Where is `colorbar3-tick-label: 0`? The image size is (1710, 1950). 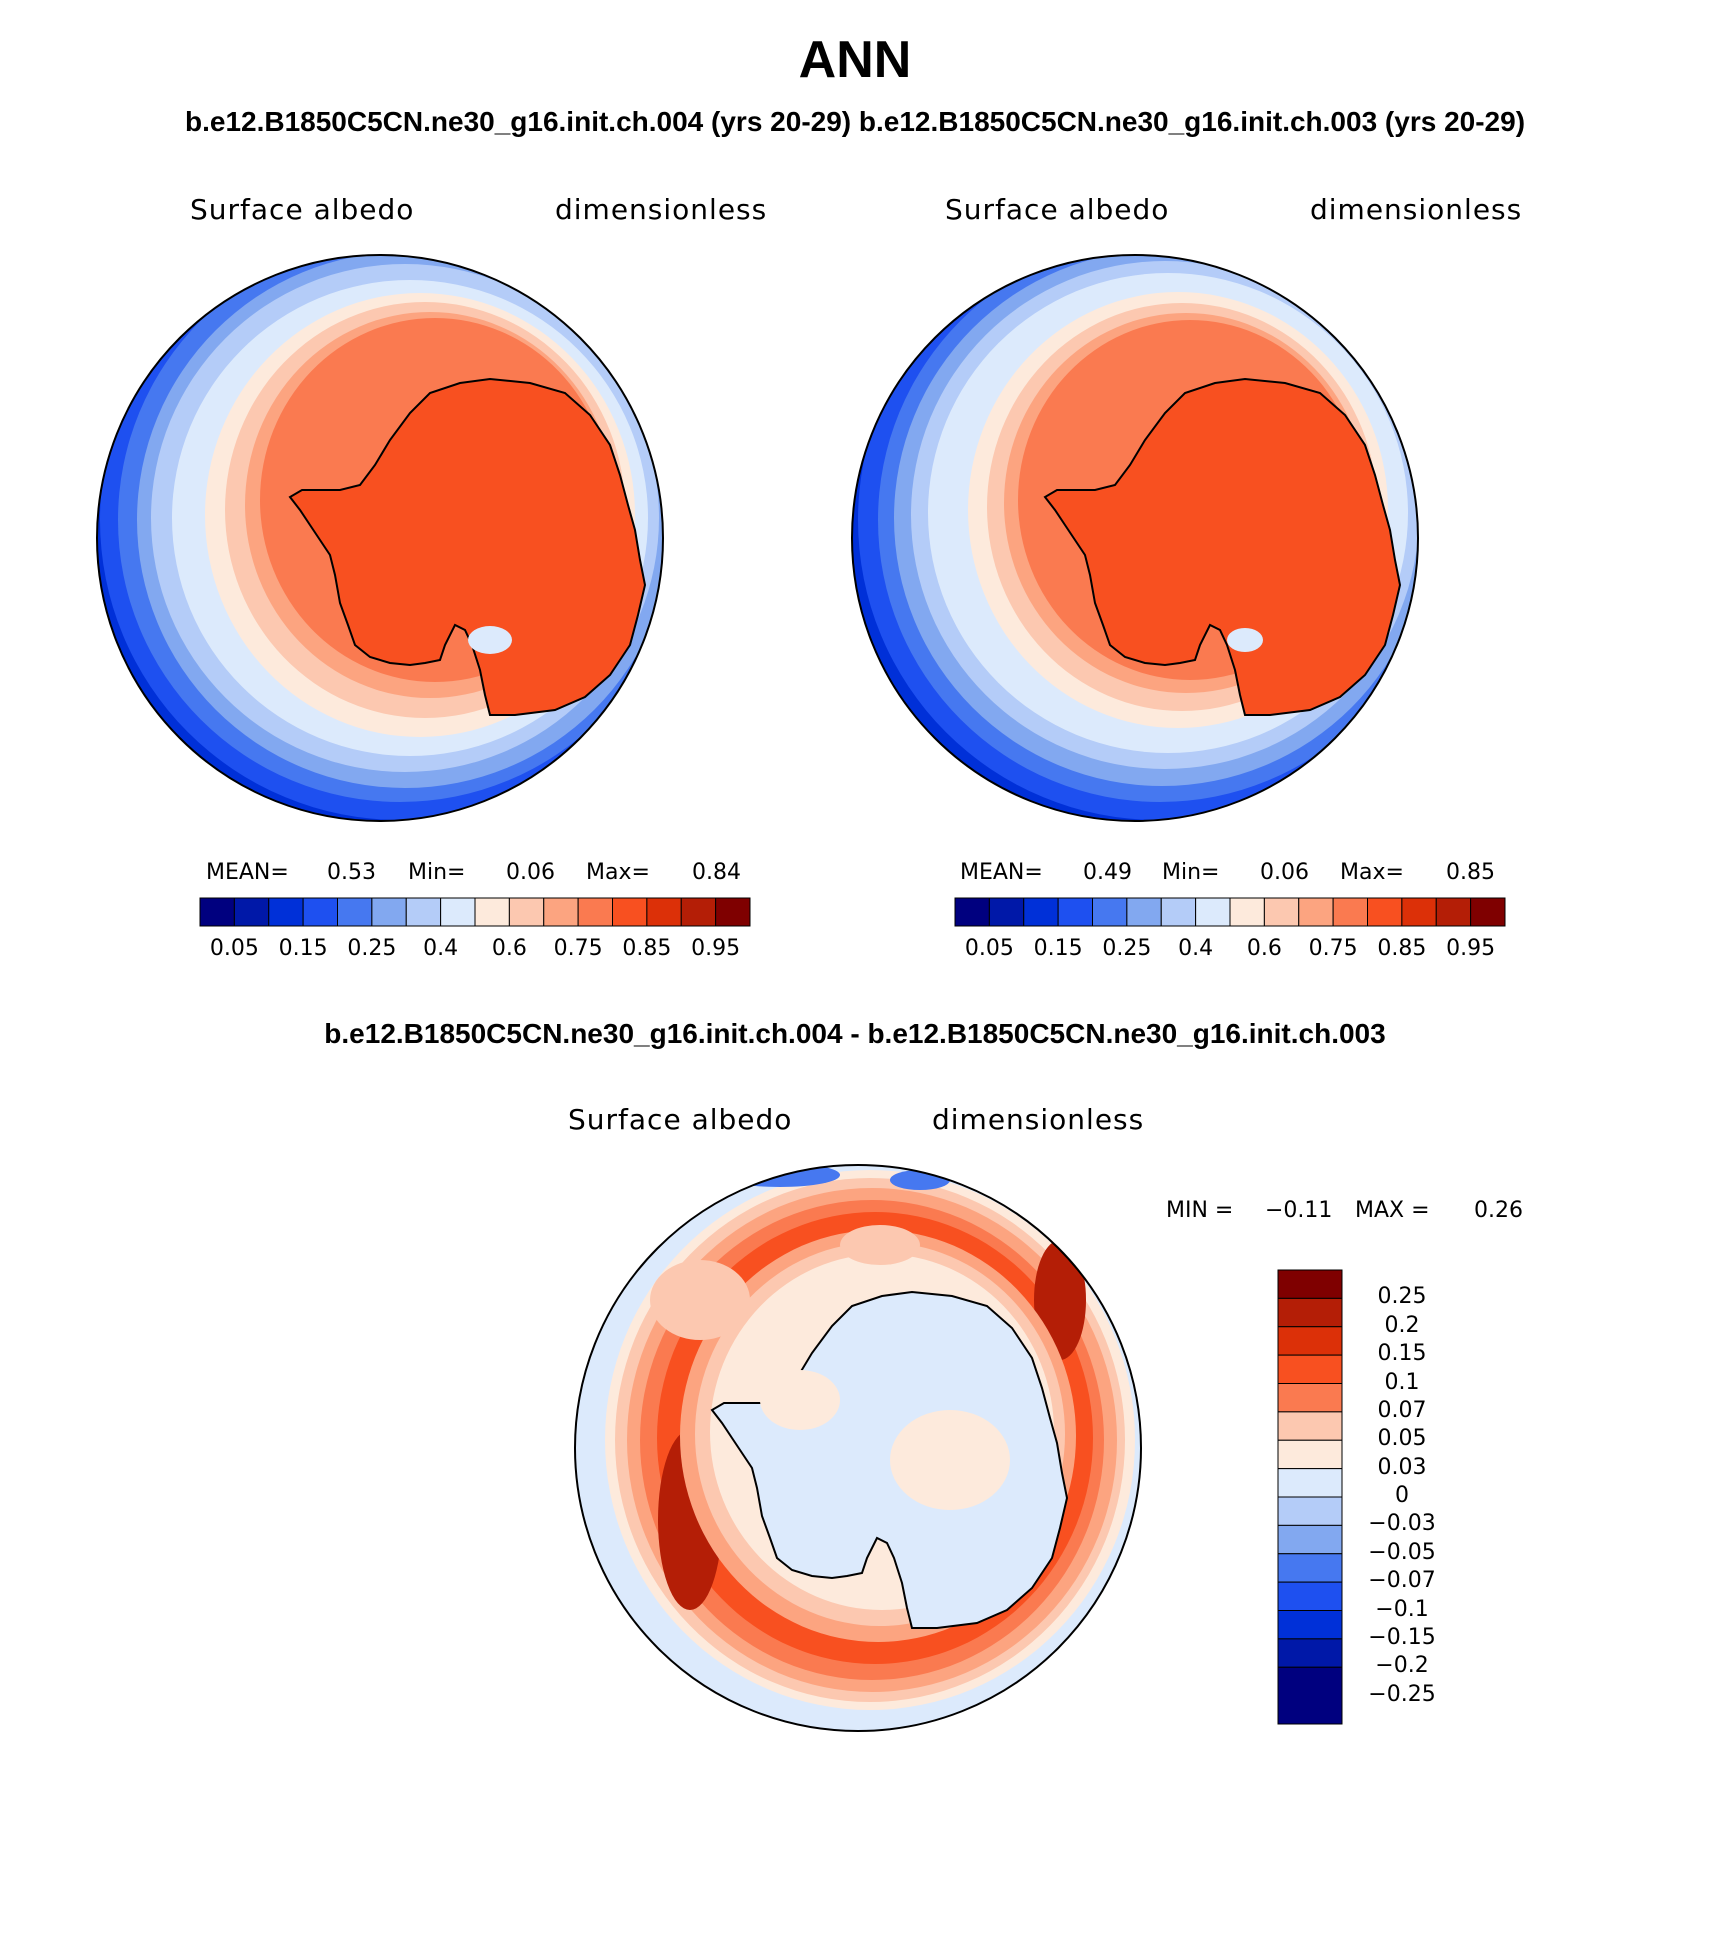
colorbar3-tick-label: 0 is located at coordinates (1402, 1495).